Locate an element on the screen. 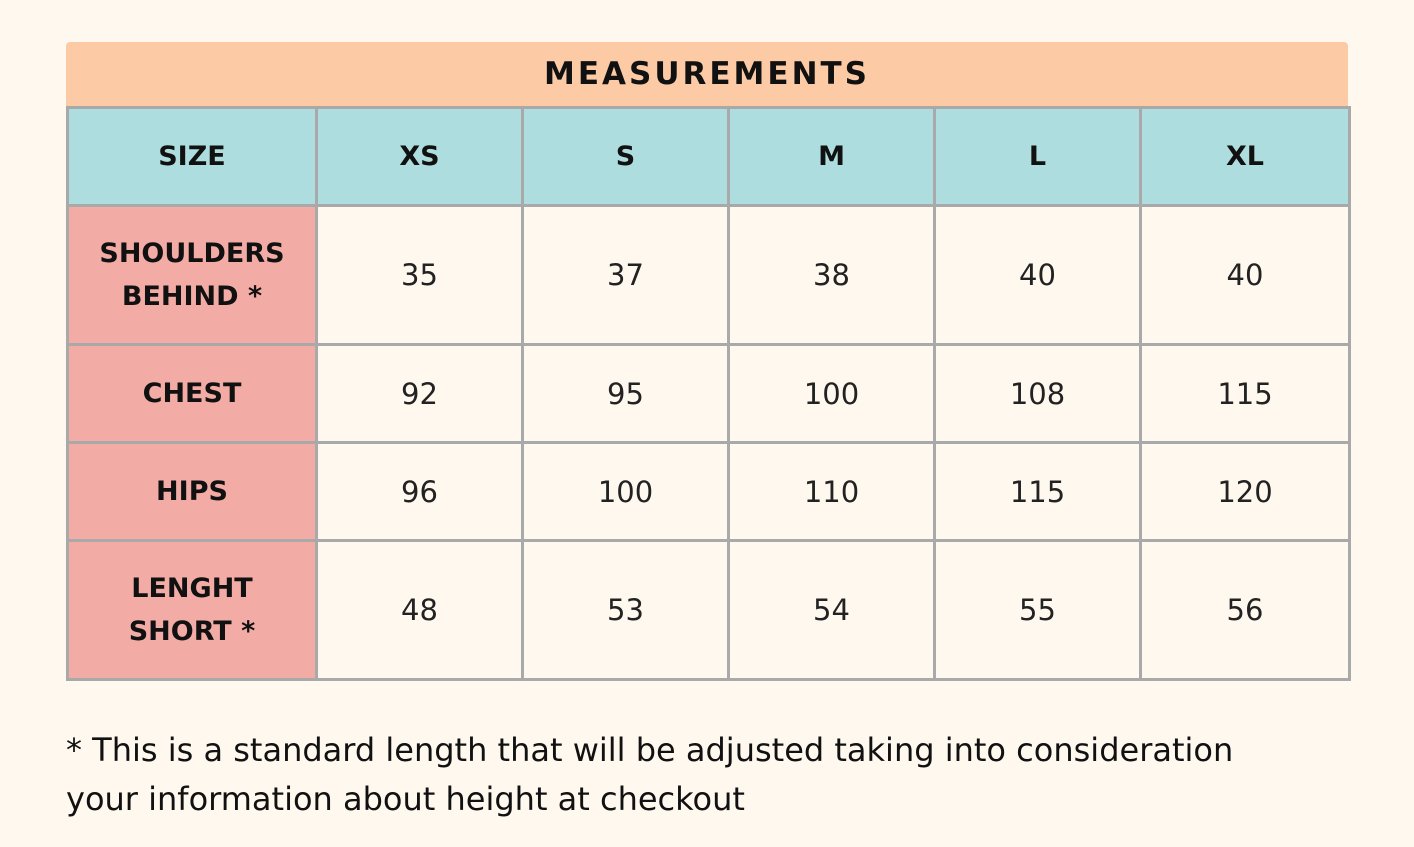 This screenshot has width=1414, height=847. value-cell: 38 is located at coordinates (831, 275).